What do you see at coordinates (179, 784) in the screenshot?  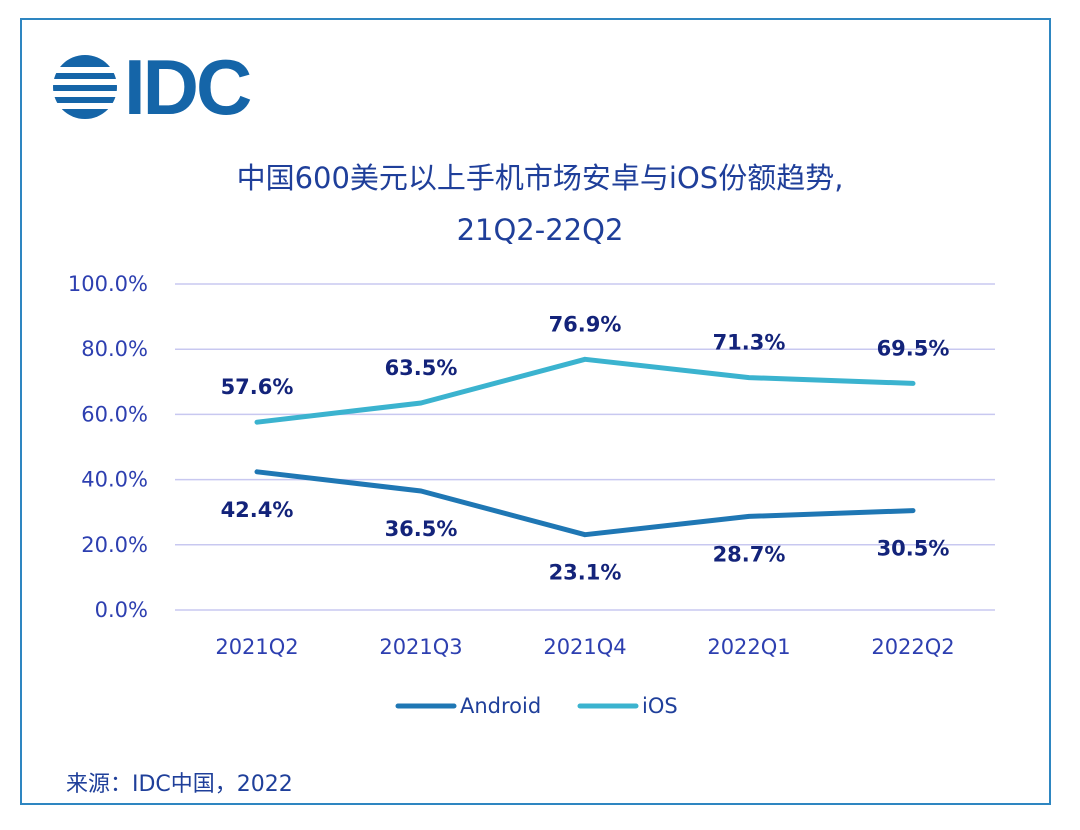 I see `source-note: 来源：IDC中国，2022` at bounding box center [179, 784].